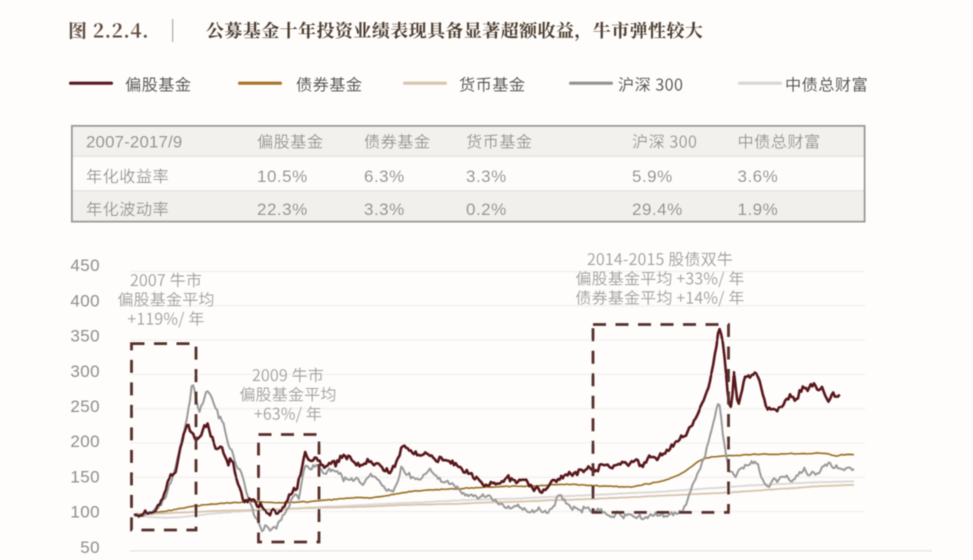 This screenshot has height=560, width=973. I want to click on svg-text: 3.6%, so click(758, 176).